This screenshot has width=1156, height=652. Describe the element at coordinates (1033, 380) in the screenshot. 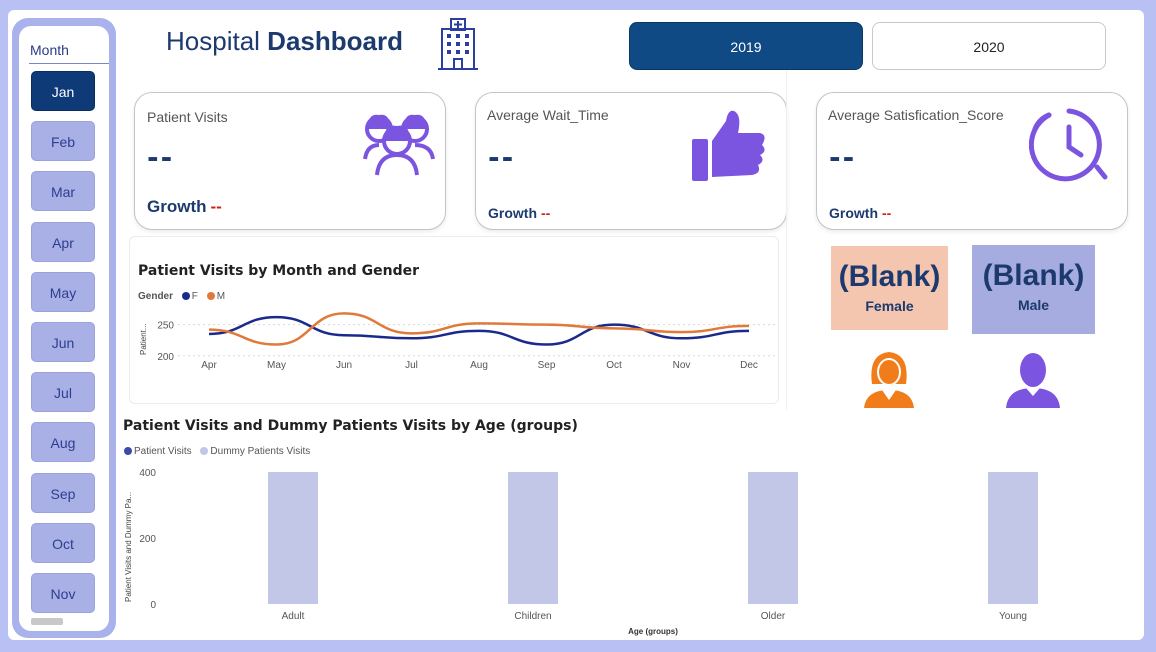

I see `male-person-icon` at that location.